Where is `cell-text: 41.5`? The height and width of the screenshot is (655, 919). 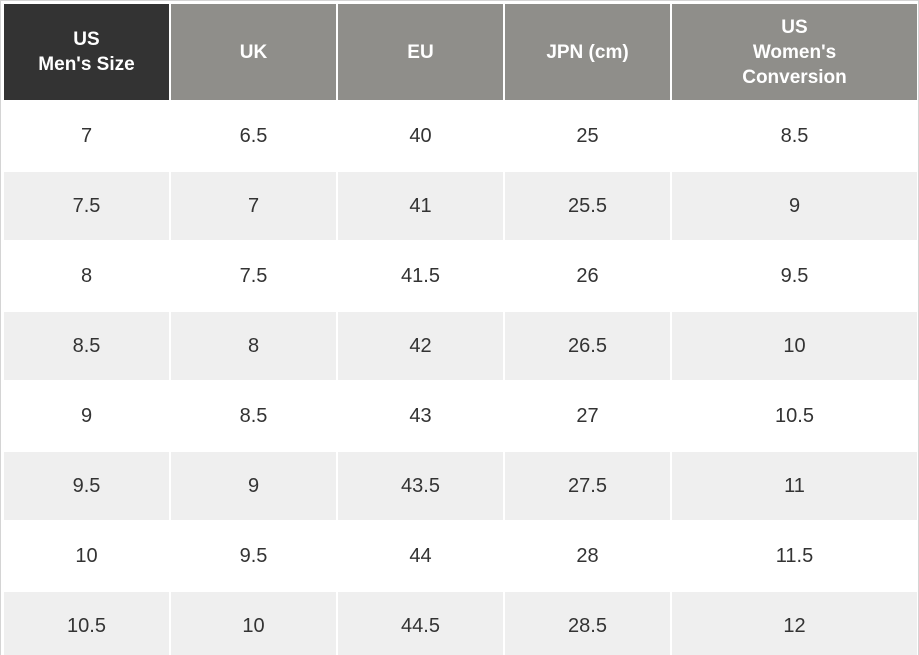 cell-text: 41.5 is located at coordinates (420, 275).